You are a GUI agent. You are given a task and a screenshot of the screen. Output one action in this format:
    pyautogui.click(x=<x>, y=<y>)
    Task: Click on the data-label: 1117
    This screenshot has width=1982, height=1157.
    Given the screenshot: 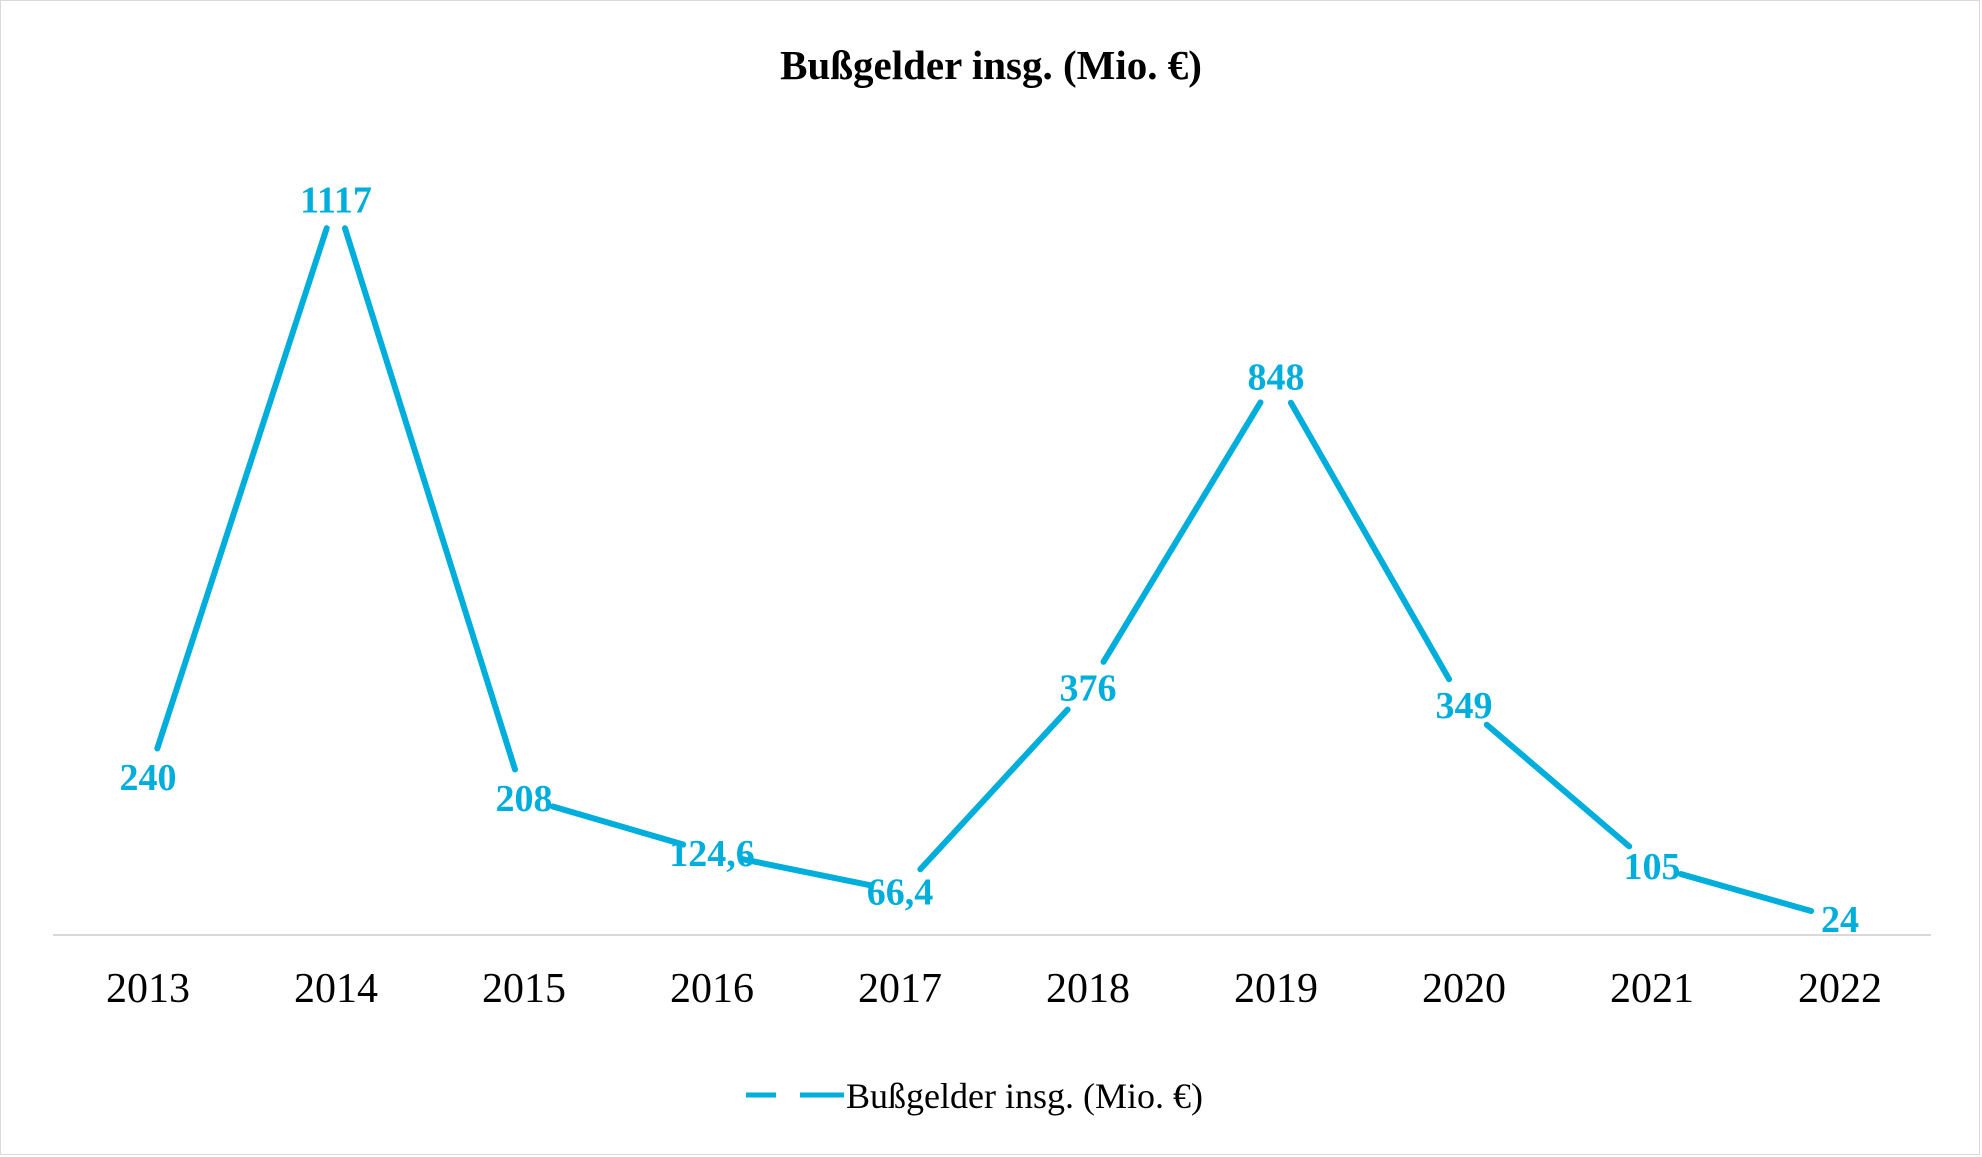 What is the action you would take?
    pyautogui.click(x=336, y=201)
    